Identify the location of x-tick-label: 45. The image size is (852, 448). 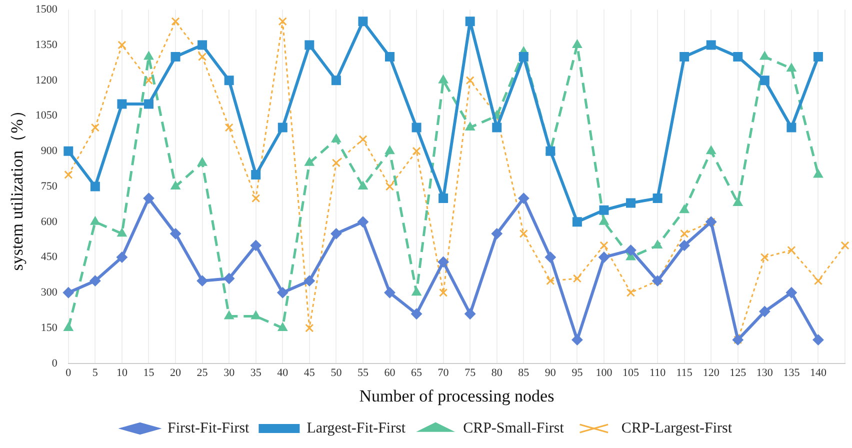
(310, 372).